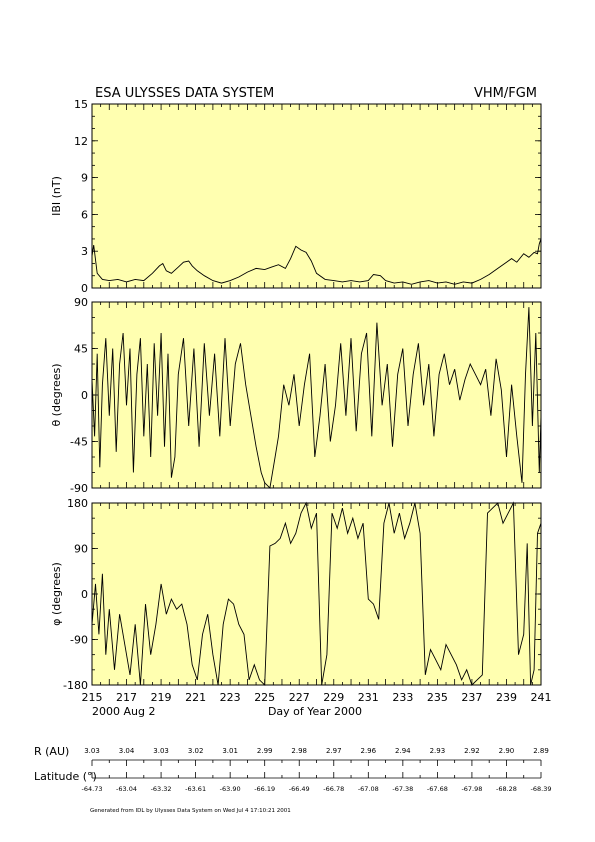 Image resolution: width=595 pixels, height=842 pixels. What do you see at coordinates (184, 93) in the screenshot?
I see `header-title: ESA ULYSSES DATA SYSTEM` at bounding box center [184, 93].